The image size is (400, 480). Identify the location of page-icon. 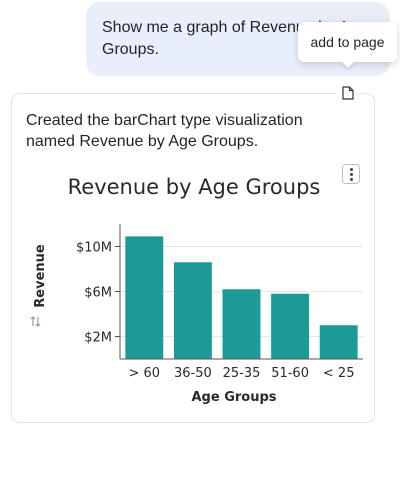
(348, 93).